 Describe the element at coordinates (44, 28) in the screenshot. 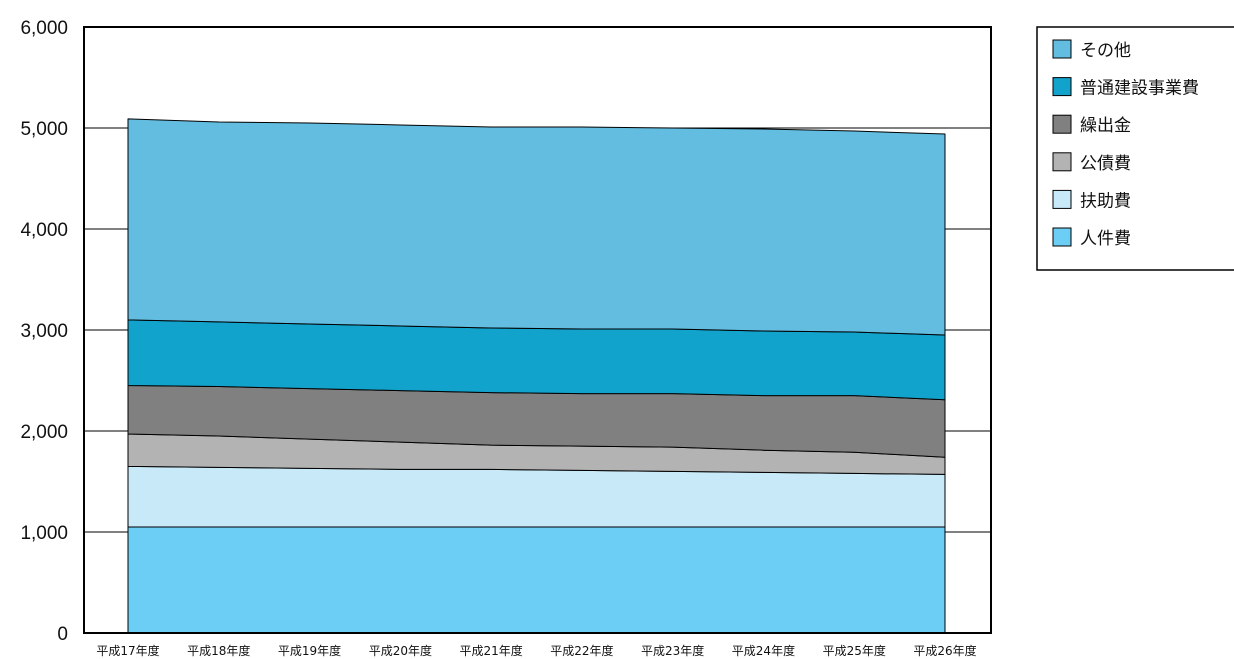

I see `y-tick-label: 6,000` at that location.